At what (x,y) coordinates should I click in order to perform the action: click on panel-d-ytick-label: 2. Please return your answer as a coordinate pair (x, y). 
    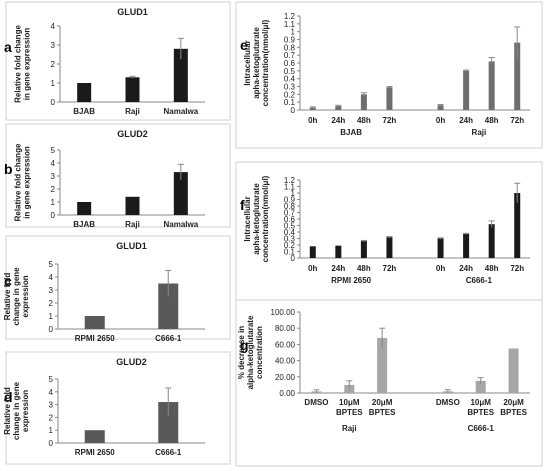
    Looking at the image, I should click on (51, 417).